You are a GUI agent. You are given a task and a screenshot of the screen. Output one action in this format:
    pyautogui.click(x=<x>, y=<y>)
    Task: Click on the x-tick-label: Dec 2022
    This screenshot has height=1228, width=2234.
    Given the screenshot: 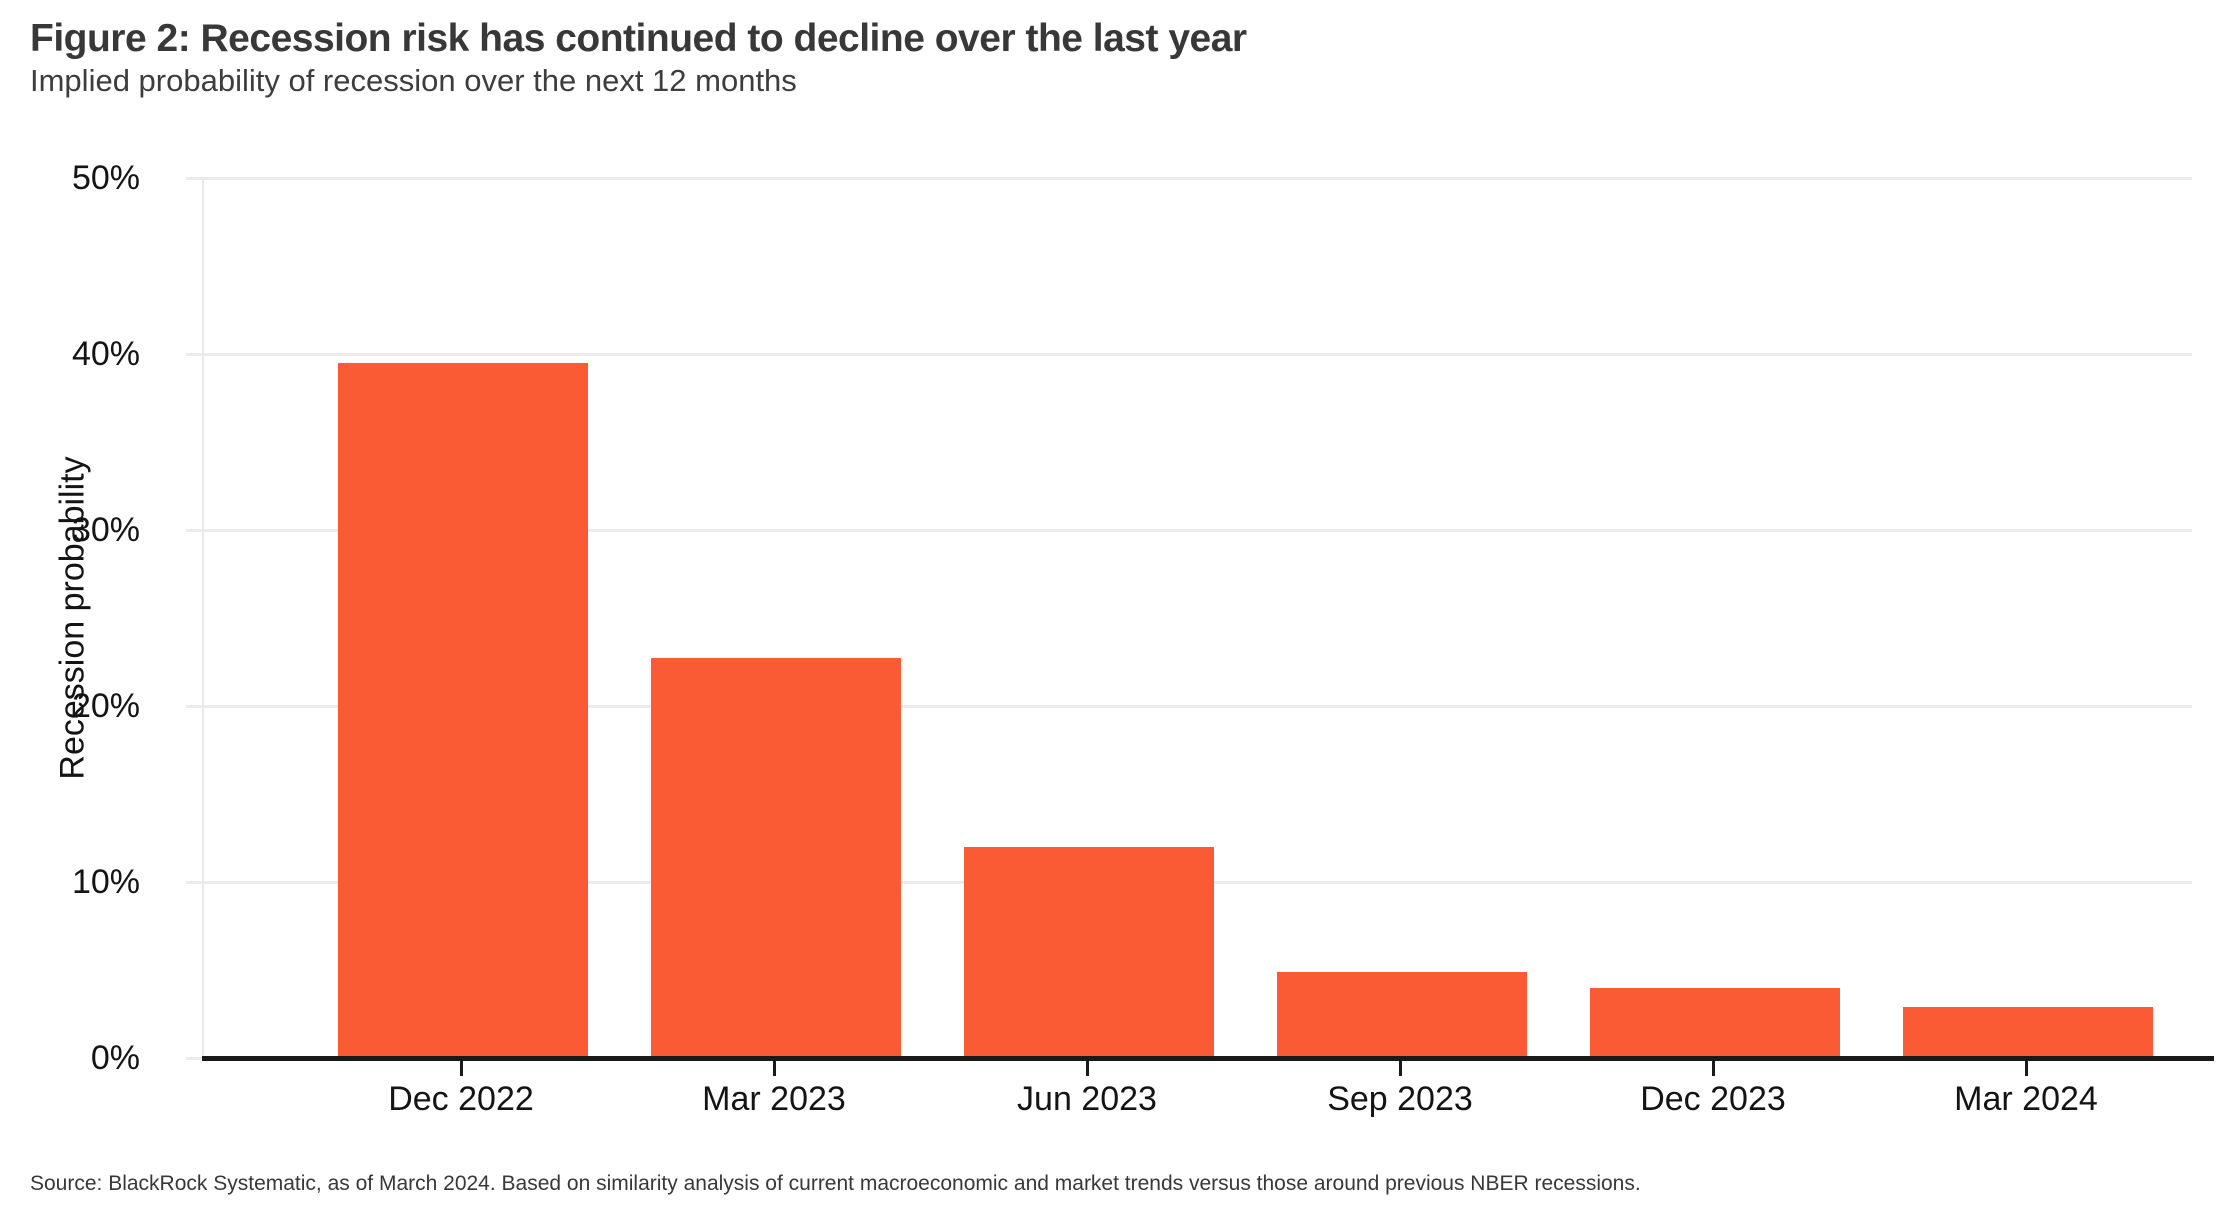 What is the action you would take?
    pyautogui.click(x=461, y=1099)
    